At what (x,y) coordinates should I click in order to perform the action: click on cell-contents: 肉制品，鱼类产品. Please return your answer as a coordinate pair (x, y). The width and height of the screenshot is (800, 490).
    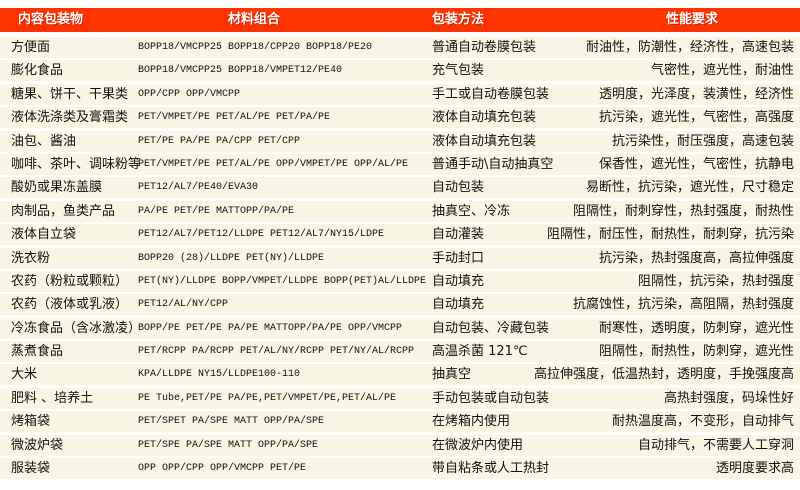
    Looking at the image, I should click on (63, 211).